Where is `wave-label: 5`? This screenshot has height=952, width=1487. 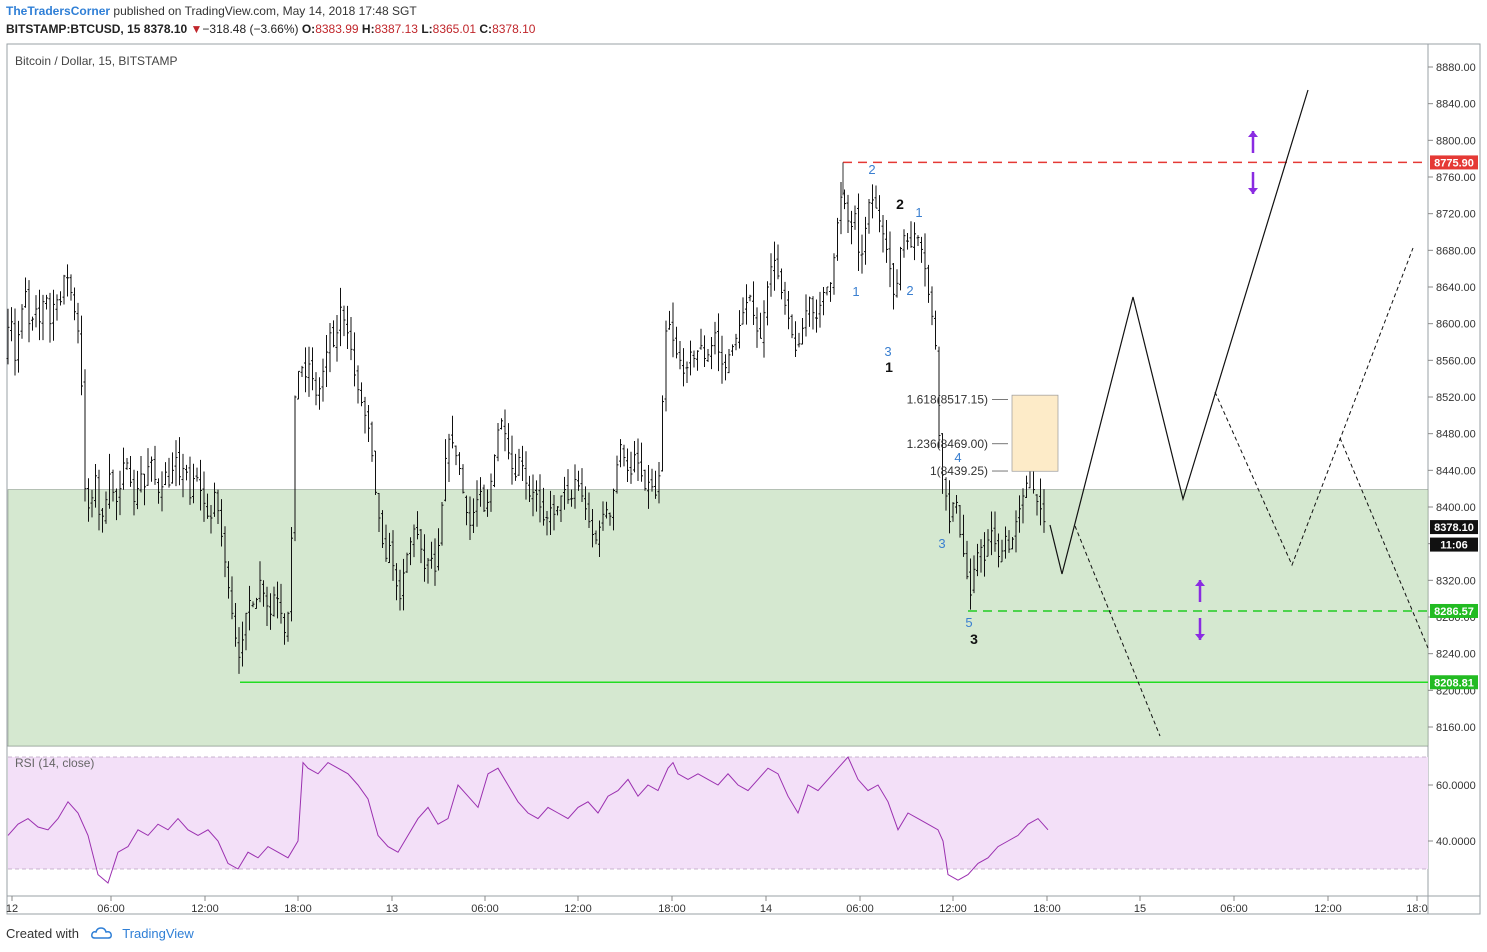
wave-label: 5 is located at coordinates (968, 622).